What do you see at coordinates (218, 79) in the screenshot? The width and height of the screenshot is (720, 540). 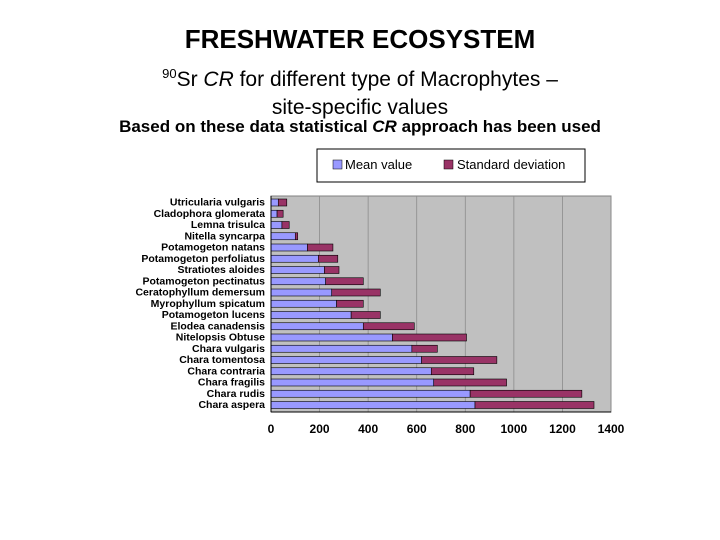 I see `subtitle-cr-italic: CR` at bounding box center [218, 79].